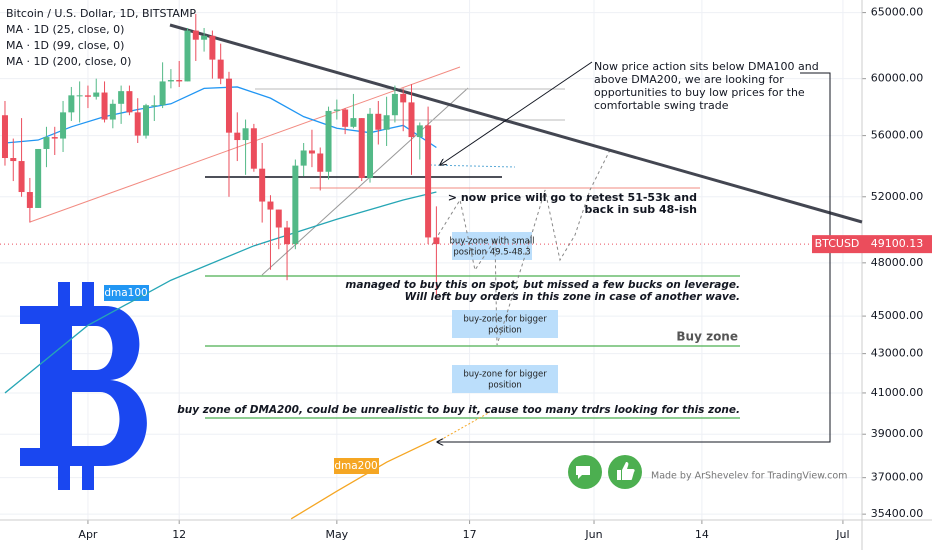 The image size is (932, 550). I want to click on legend-entry: MA · 1D (25, close, 0), so click(65, 29).